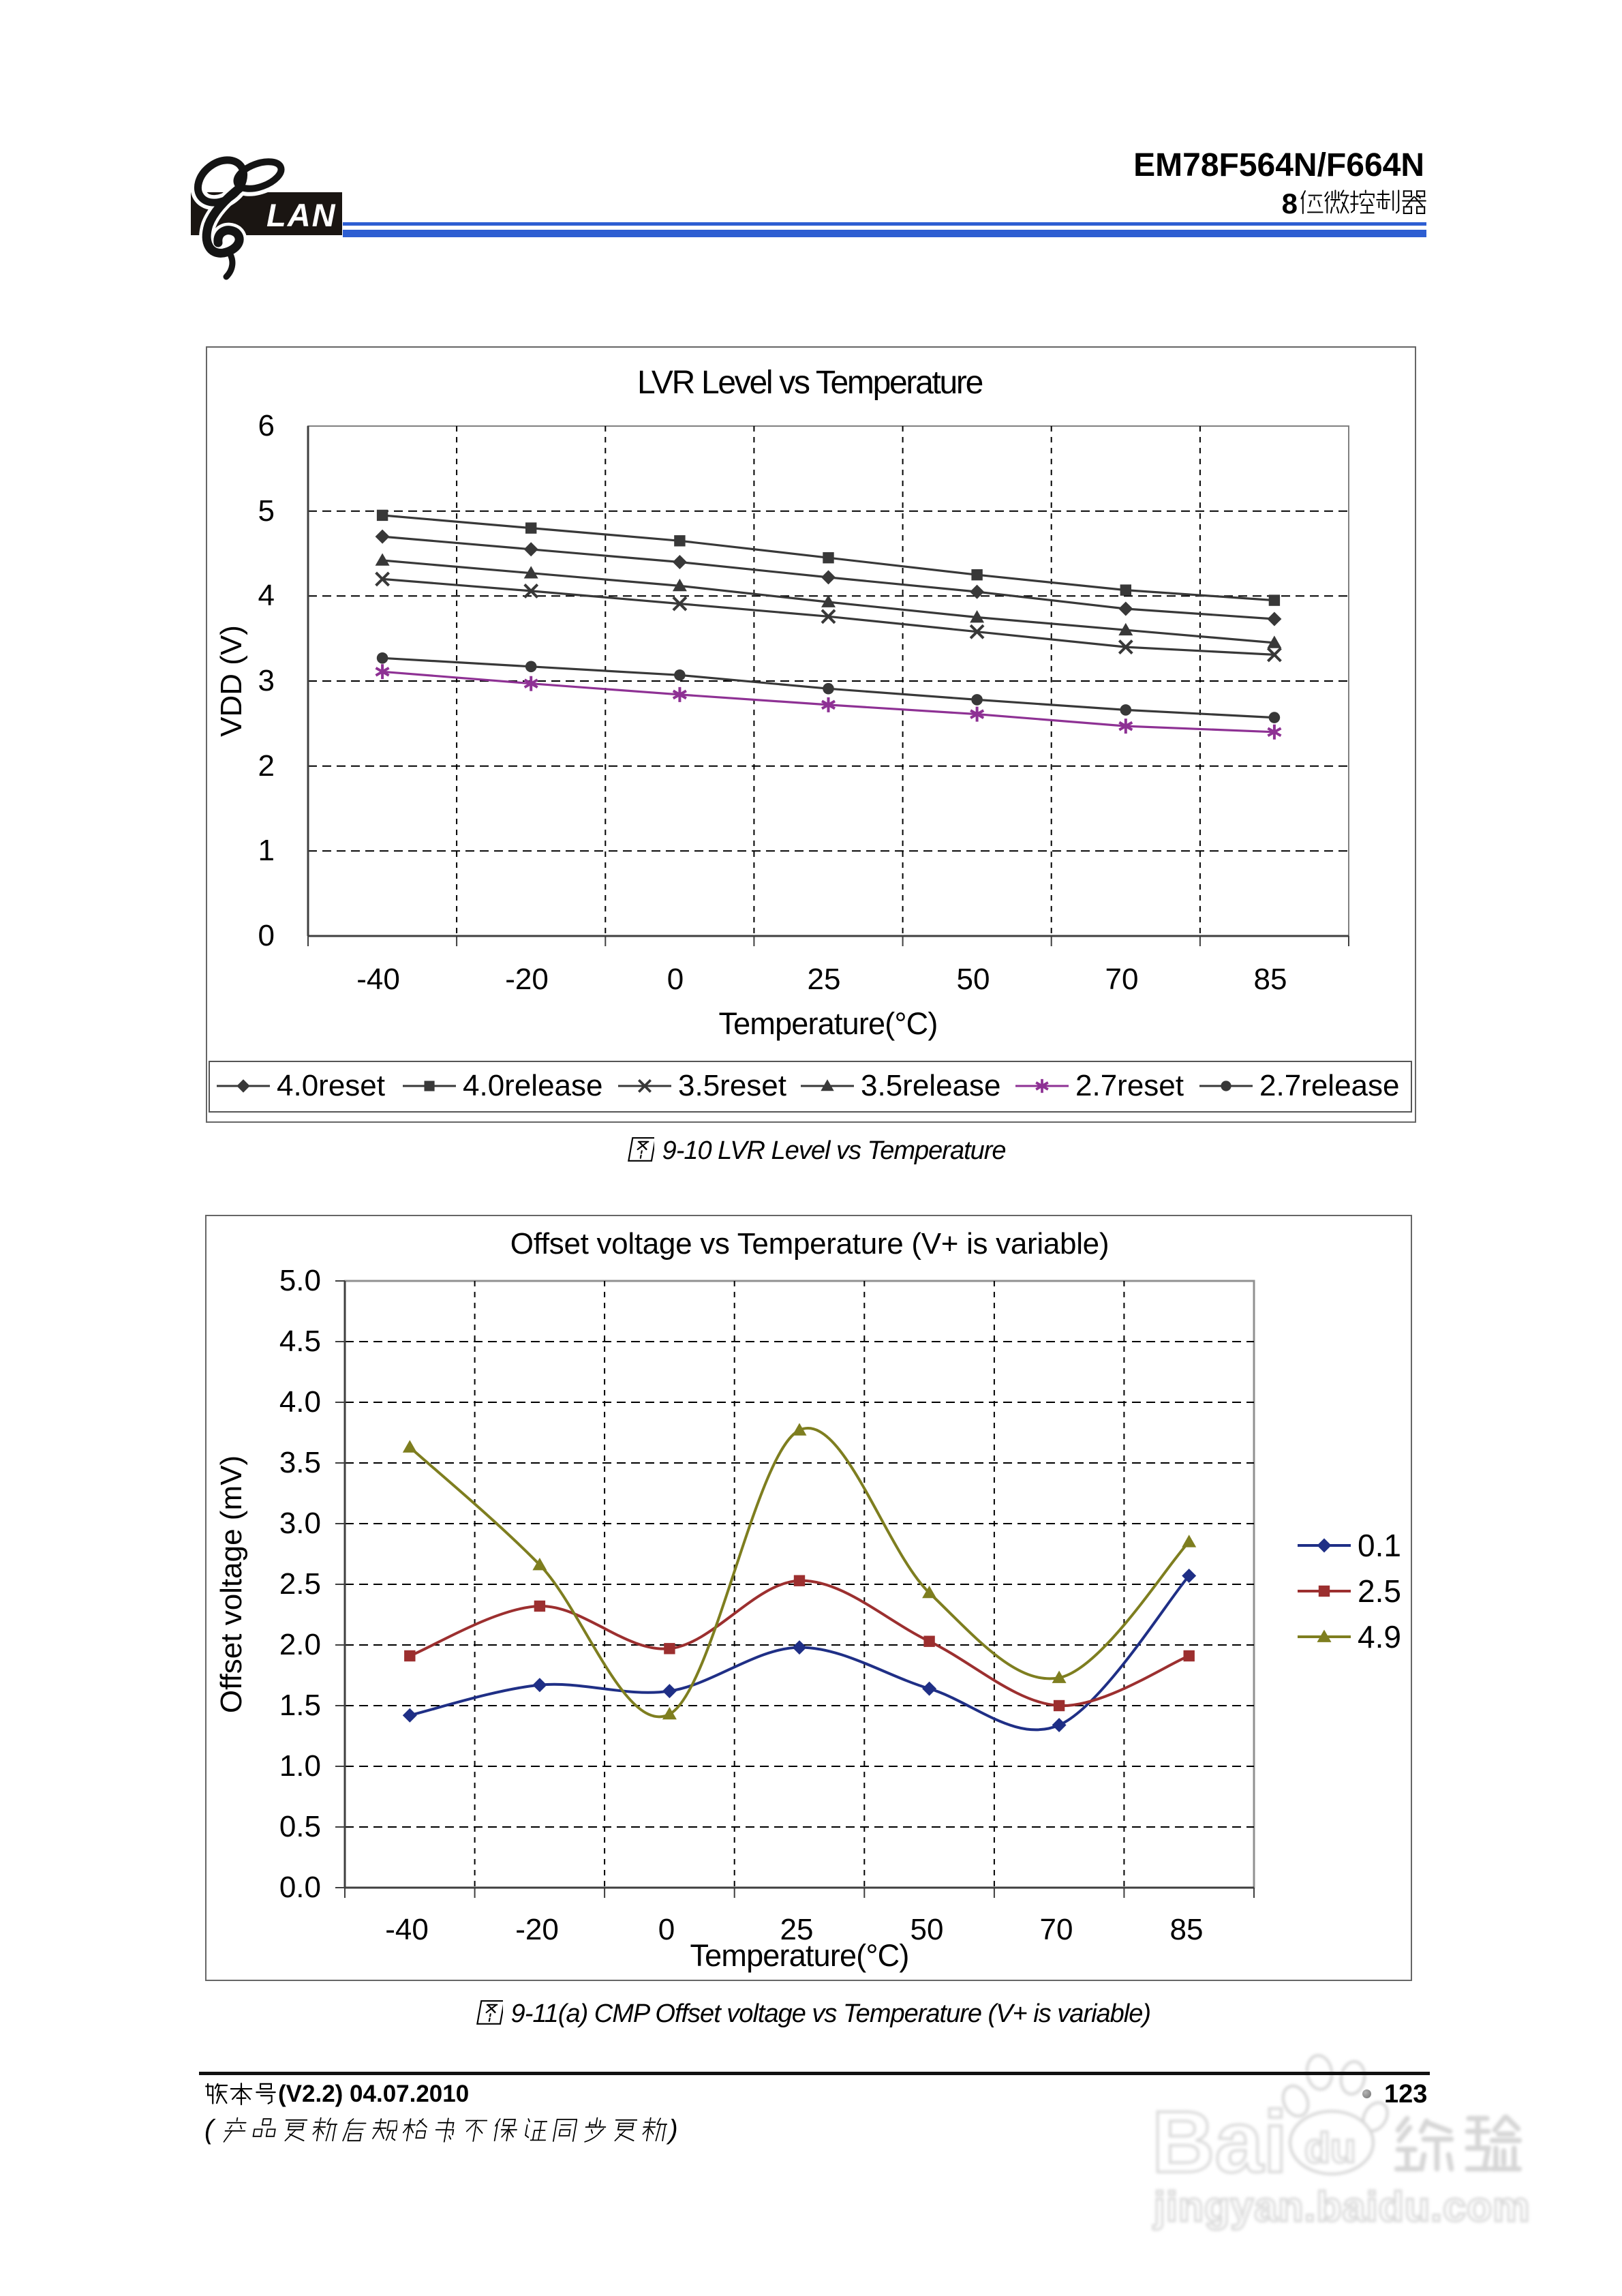  I want to click on svg-text: jingyan.baidu.com, so click(1342, 2207).